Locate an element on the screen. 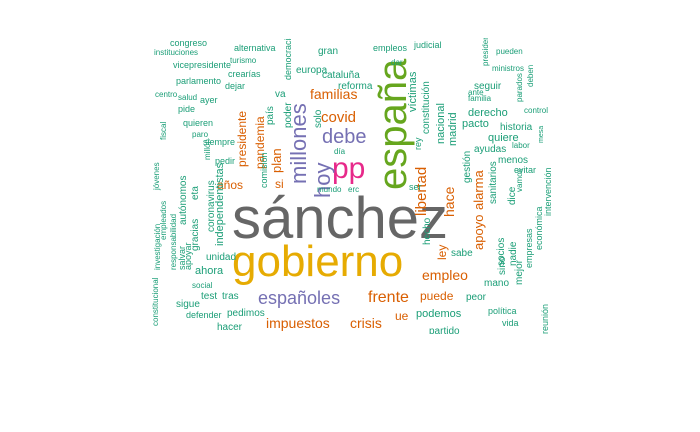 The image size is (700, 432). word-cloud-word: dejar is located at coordinates (235, 86).